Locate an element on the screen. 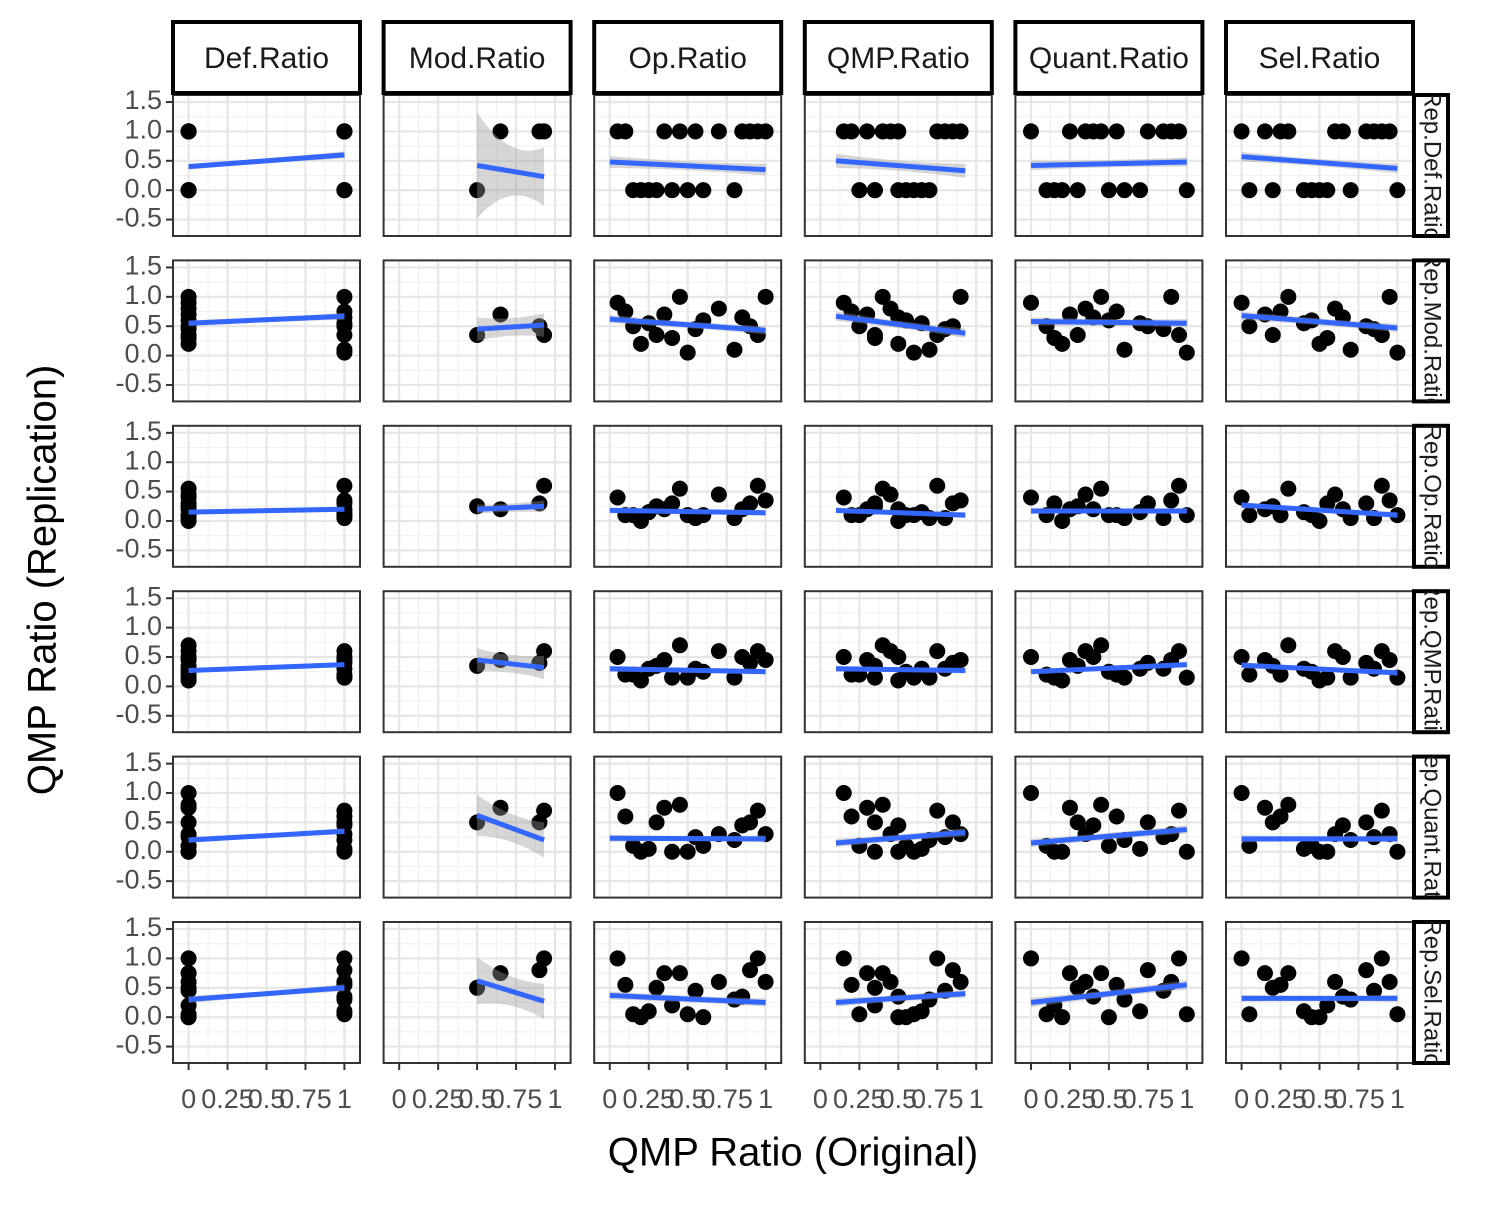 This screenshot has width=1500, height=1205. x-tick-label: 0.5 is located at coordinates (1109, 1099).